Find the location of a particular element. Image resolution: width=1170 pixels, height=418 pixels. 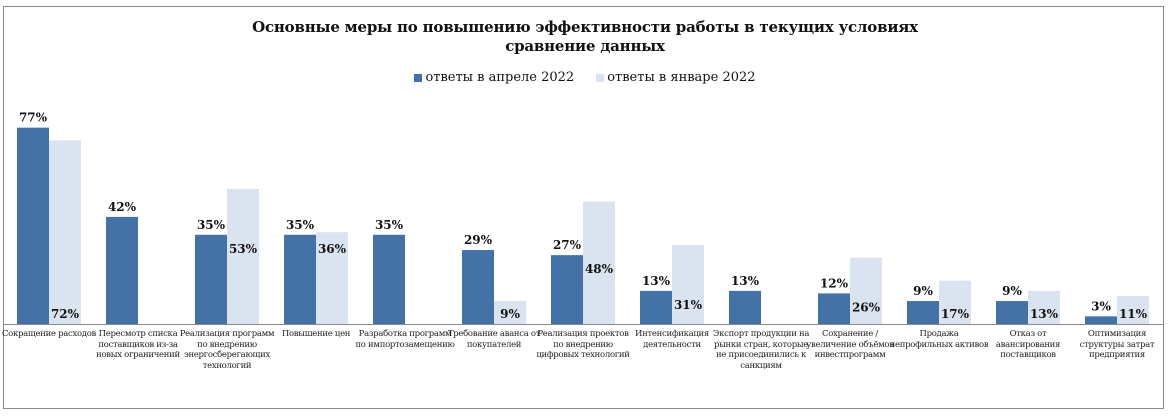

data-label-april-0: 77% is located at coordinates (33, 118).